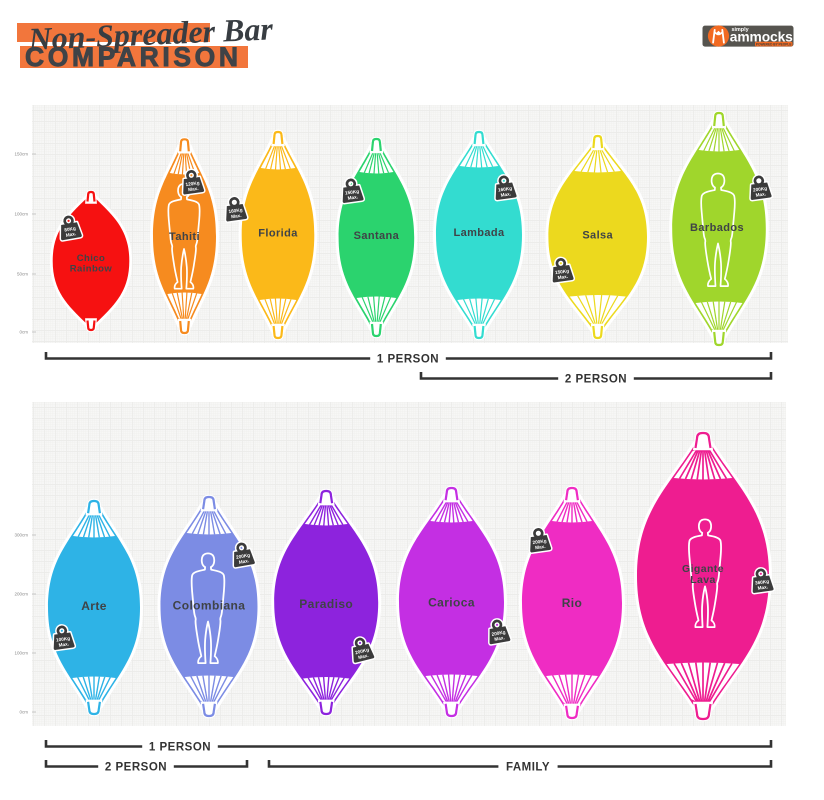 This screenshot has width=824, height=800. I want to click on svg-text: Salsa, so click(597, 236).